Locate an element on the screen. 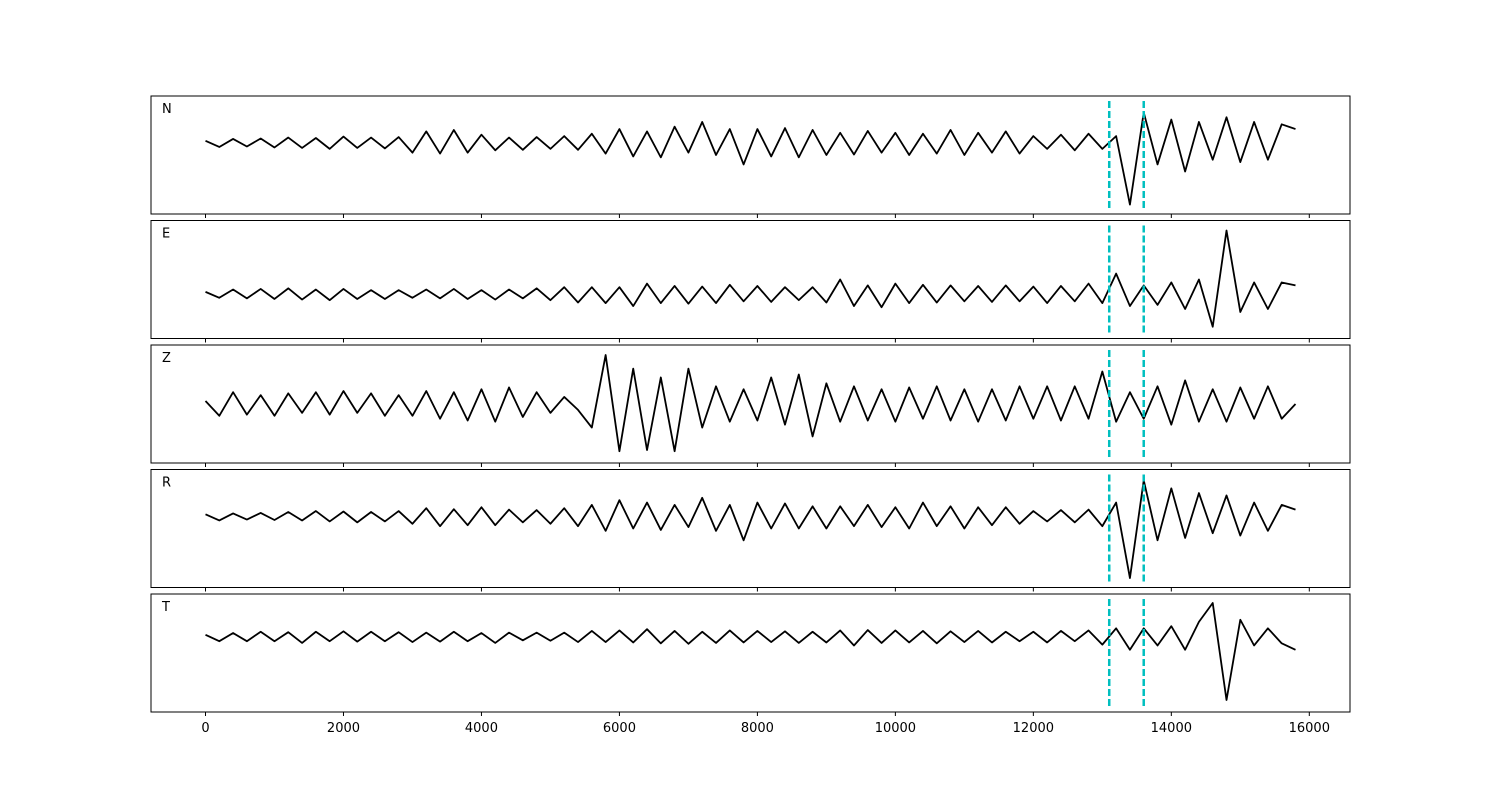 Image resolution: width=1500 pixels, height=800 pixels. component-label: E is located at coordinates (166, 234).